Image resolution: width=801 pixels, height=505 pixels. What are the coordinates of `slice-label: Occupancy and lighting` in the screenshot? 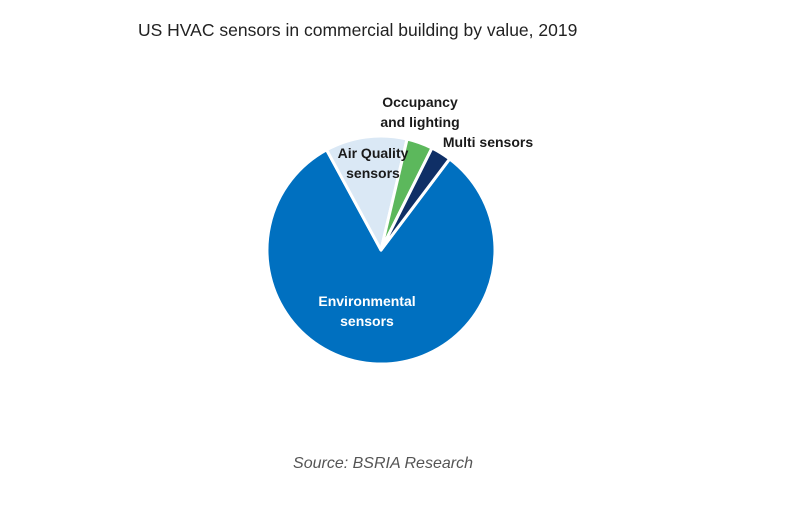 It's located at (419, 112).